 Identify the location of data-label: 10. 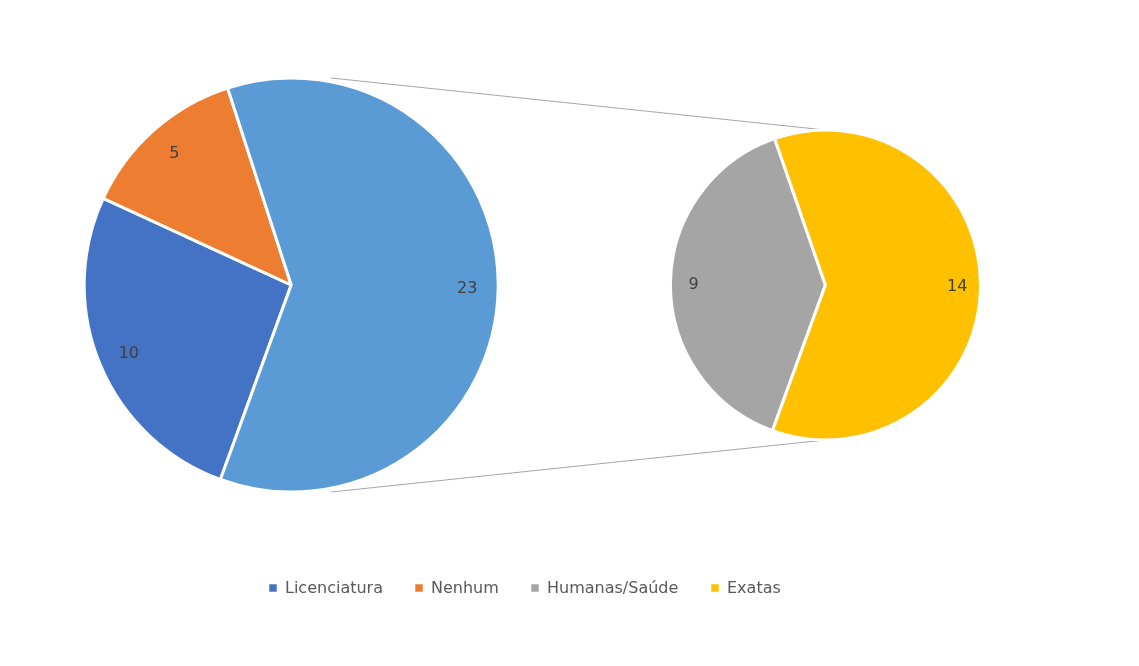
(128, 352).